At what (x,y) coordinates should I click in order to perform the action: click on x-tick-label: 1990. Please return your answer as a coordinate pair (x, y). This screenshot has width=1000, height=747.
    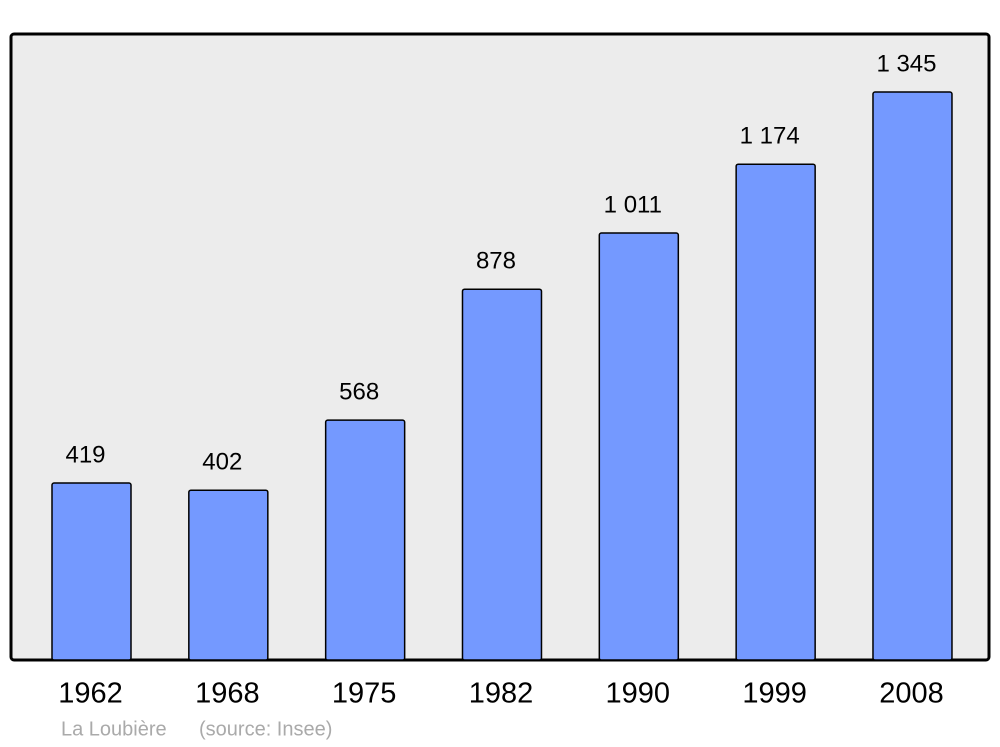
    Looking at the image, I should click on (638, 694).